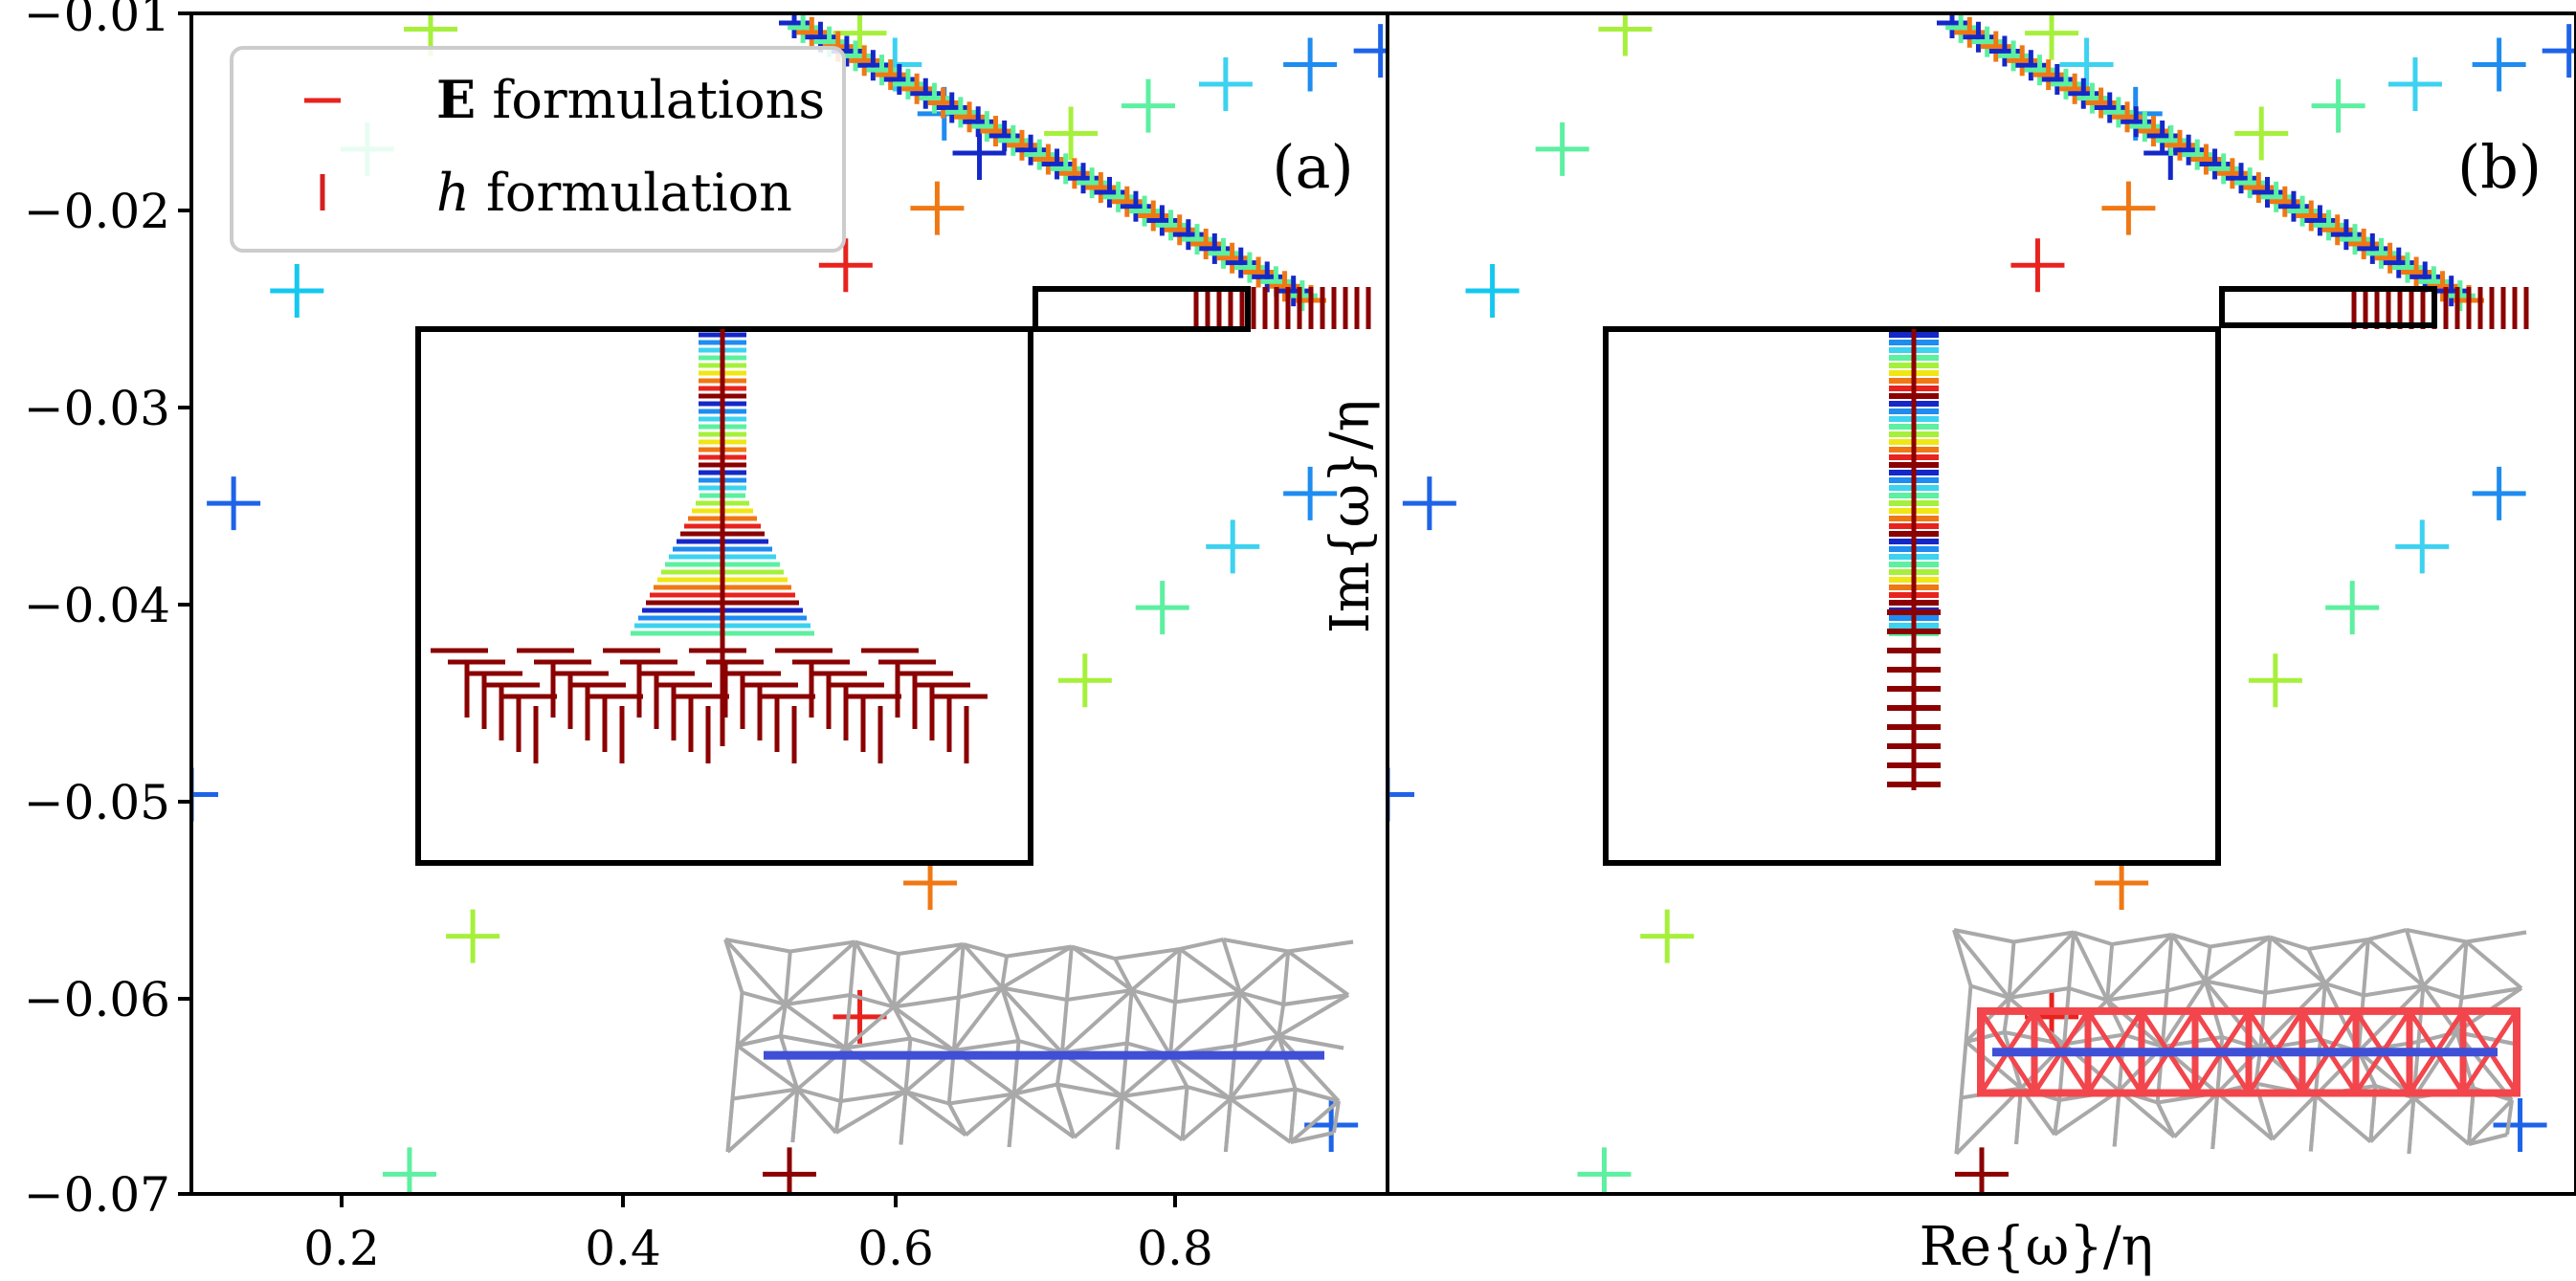 The width and height of the screenshot is (2576, 1281). What do you see at coordinates (97, 21) in the screenshot?
I see `y-tick-label: −0.01` at bounding box center [97, 21].